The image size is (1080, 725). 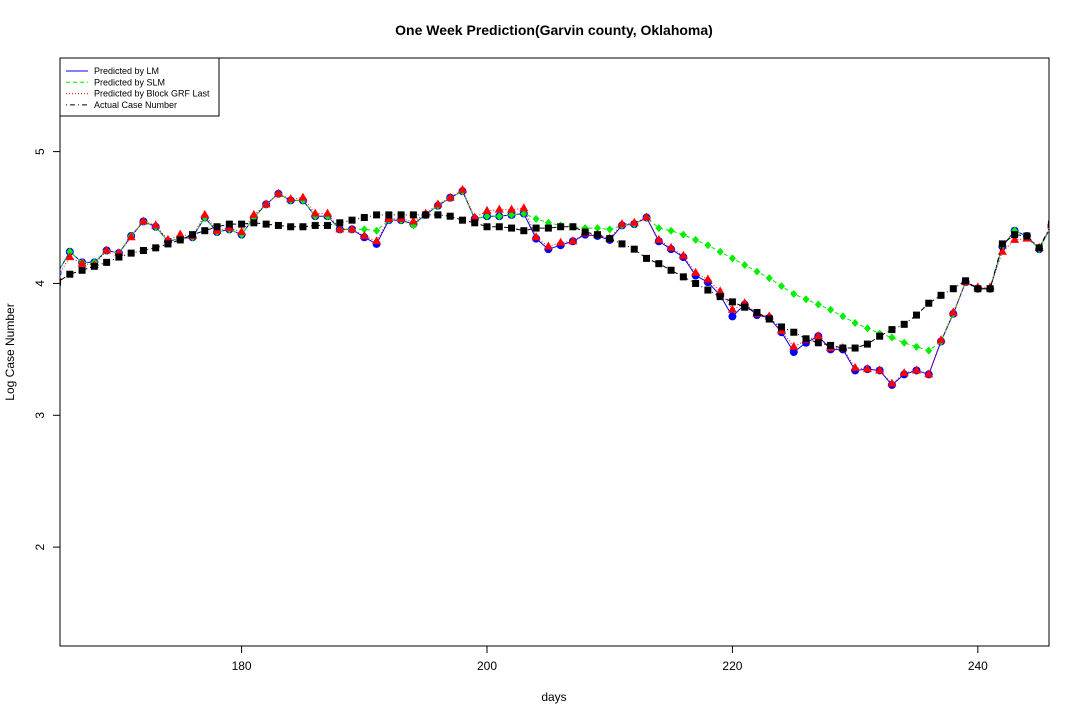 I want to click on y-tick-label: 3, so click(x=40, y=415).